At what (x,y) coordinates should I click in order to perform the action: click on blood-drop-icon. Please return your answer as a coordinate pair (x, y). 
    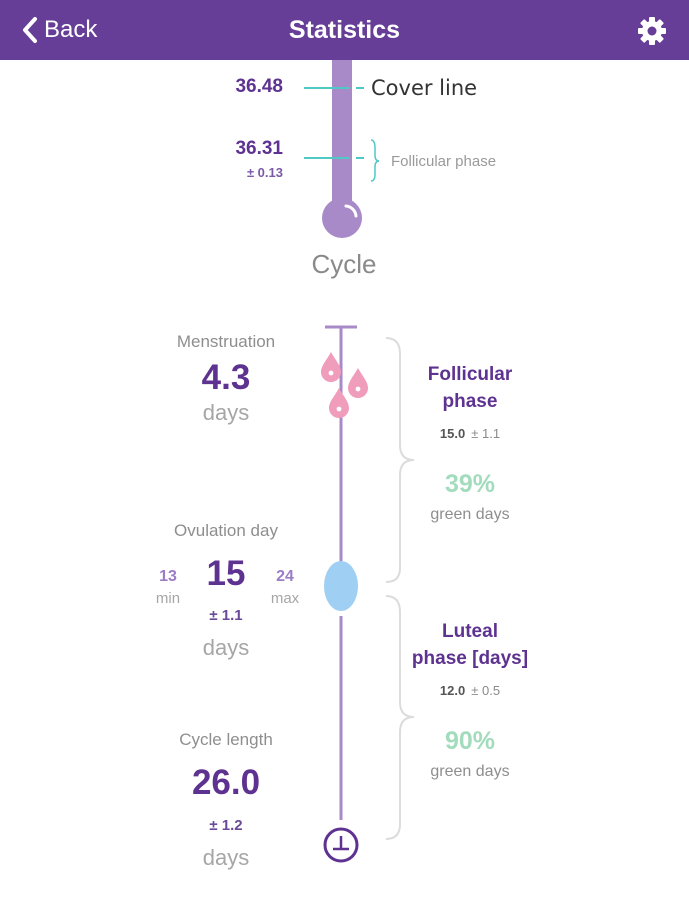
    Looking at the image, I should click on (344, 385).